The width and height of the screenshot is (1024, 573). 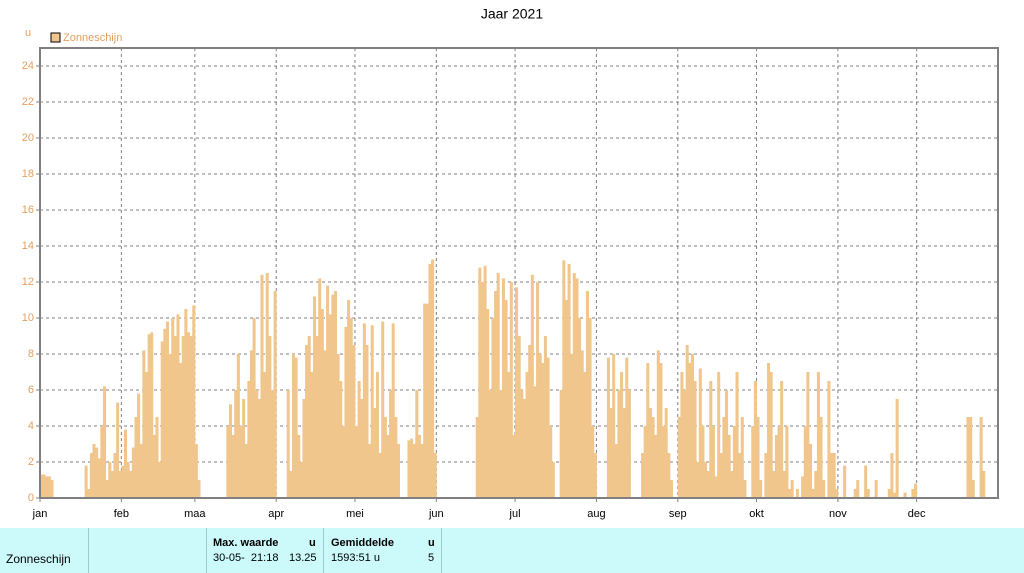 What do you see at coordinates (31, 498) in the screenshot?
I see `y-tick-label: 0` at bounding box center [31, 498].